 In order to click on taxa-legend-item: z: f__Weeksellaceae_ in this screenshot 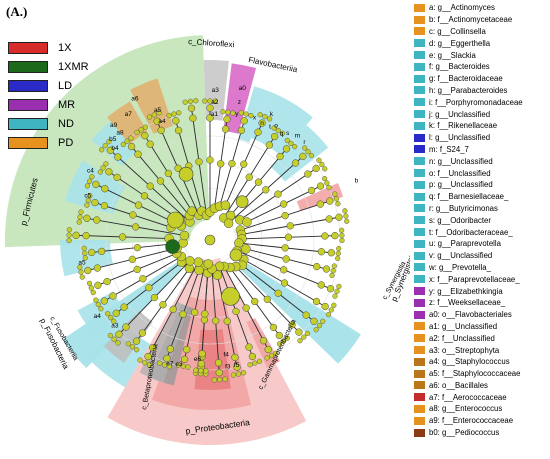, I will do `click(482, 303)`.